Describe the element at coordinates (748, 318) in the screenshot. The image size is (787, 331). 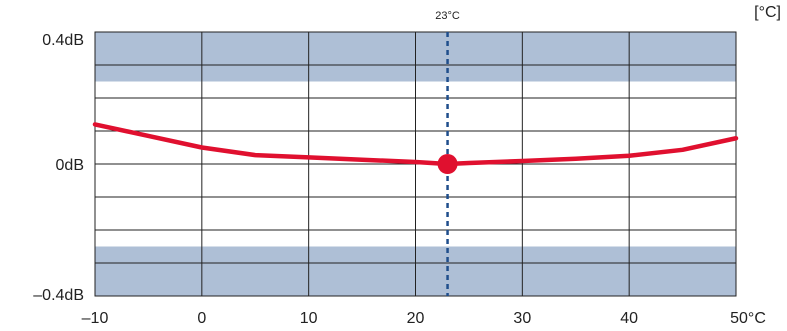
I see `x-tick-label-6: 50°C` at that location.